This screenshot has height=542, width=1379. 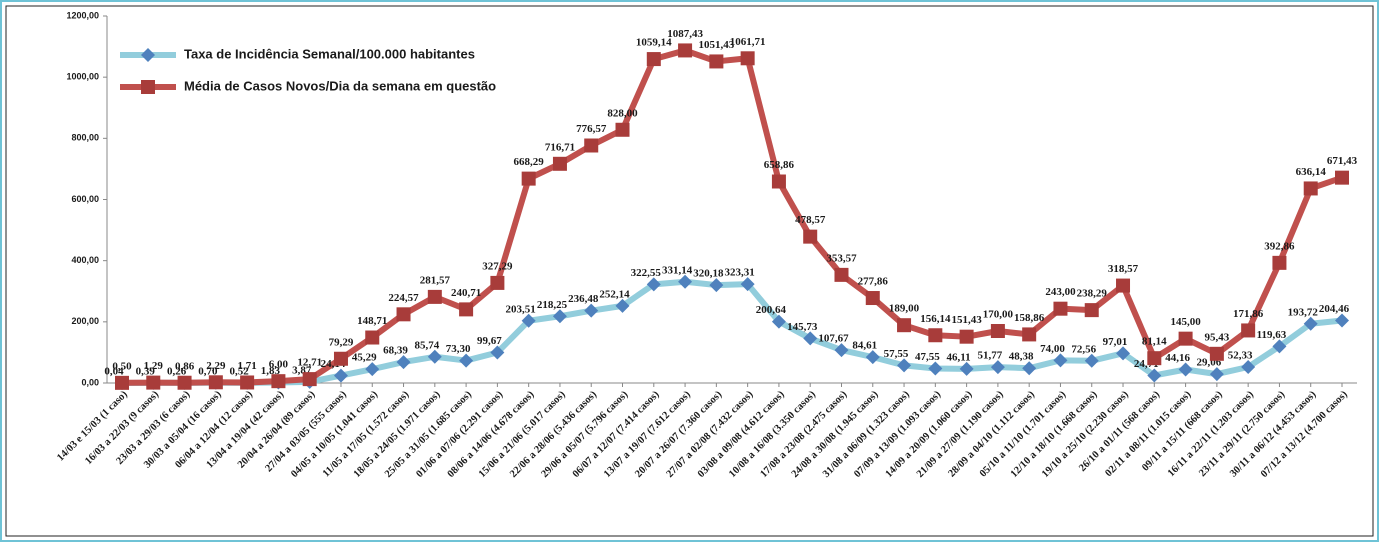 What do you see at coordinates (927, 357) in the screenshot?
I see `data-label: 47,55` at bounding box center [927, 357].